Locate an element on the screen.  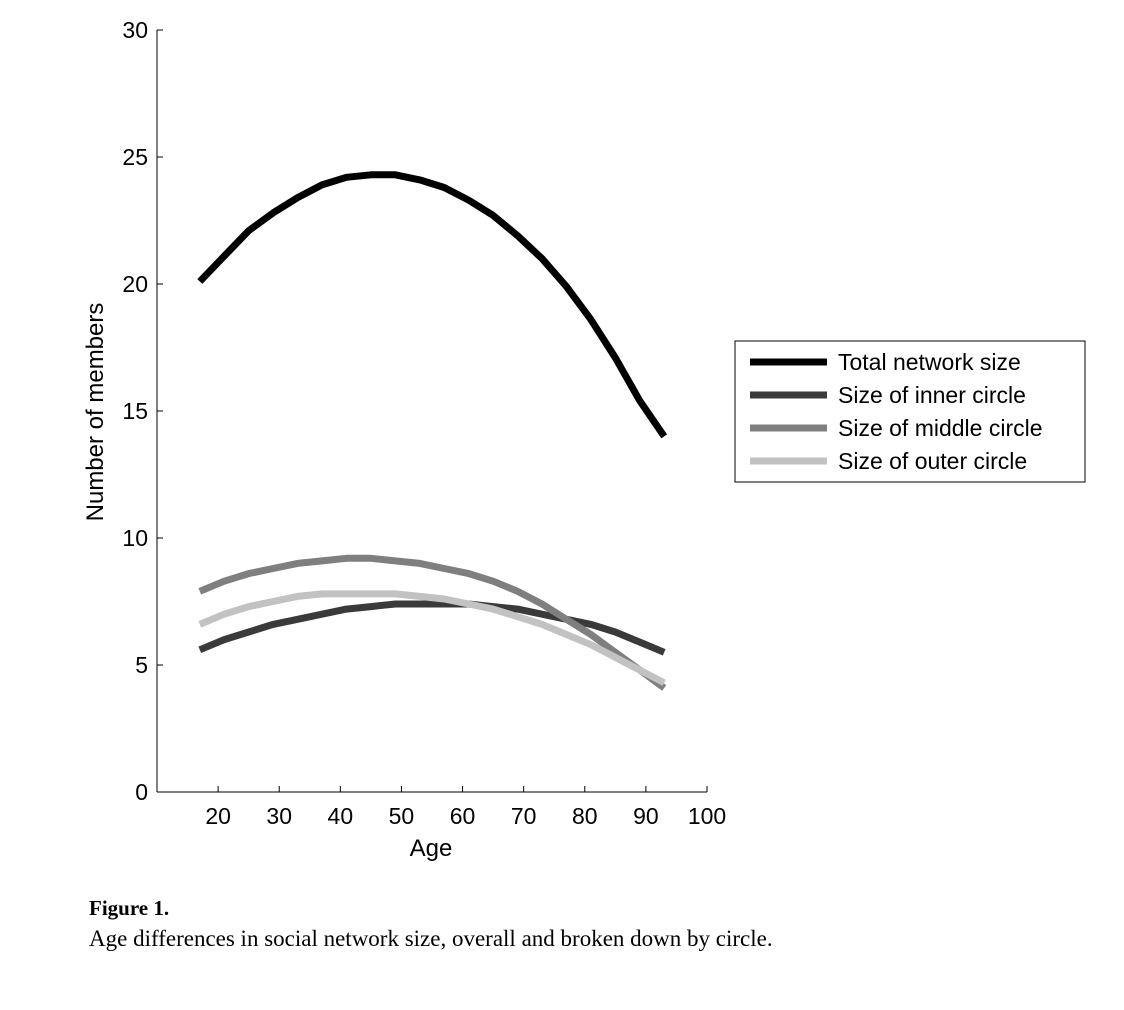
x-tick-label: 80 is located at coordinates (585, 816).